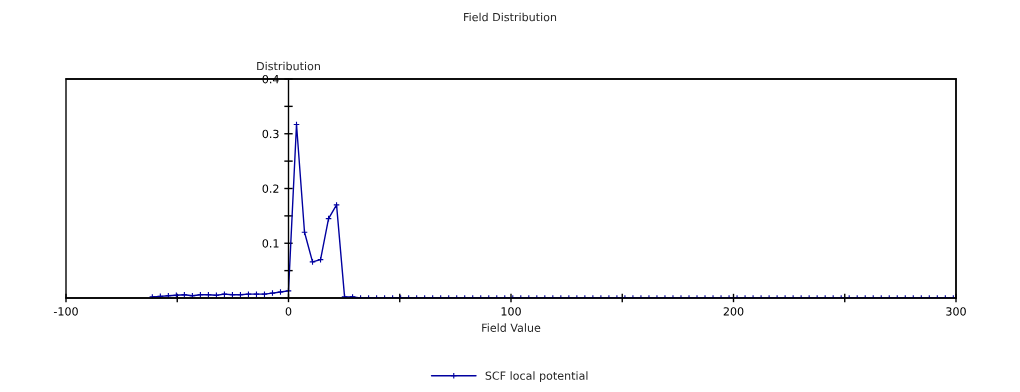 The image size is (1020, 392). I want to click on chart-title: Field Distribution, so click(510, 17).